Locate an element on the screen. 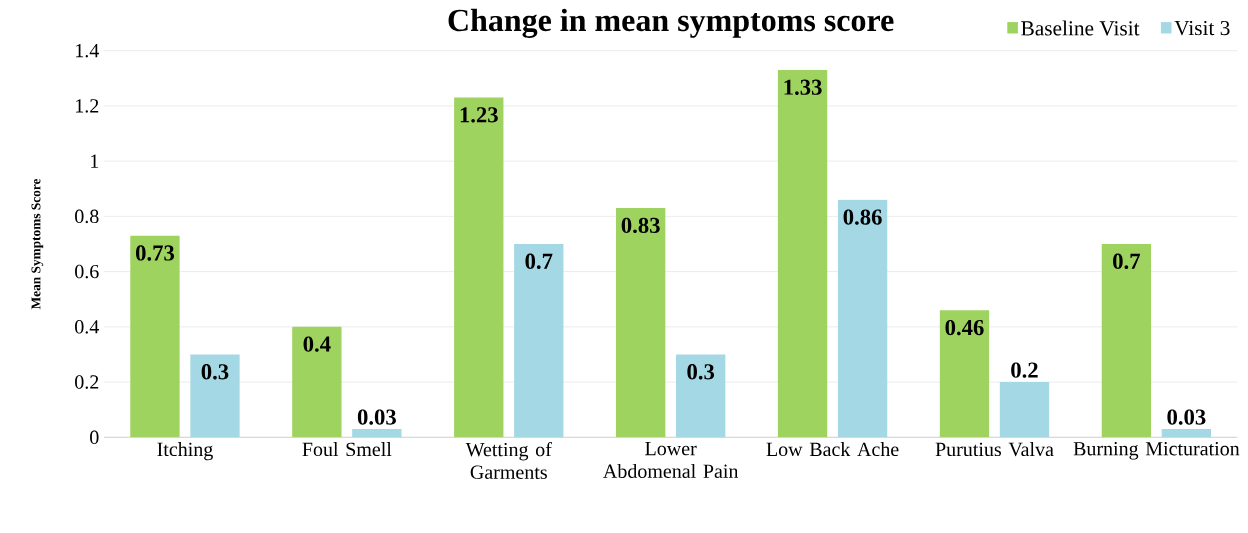  x-tick-label: Foul Smell is located at coordinates (347, 448).